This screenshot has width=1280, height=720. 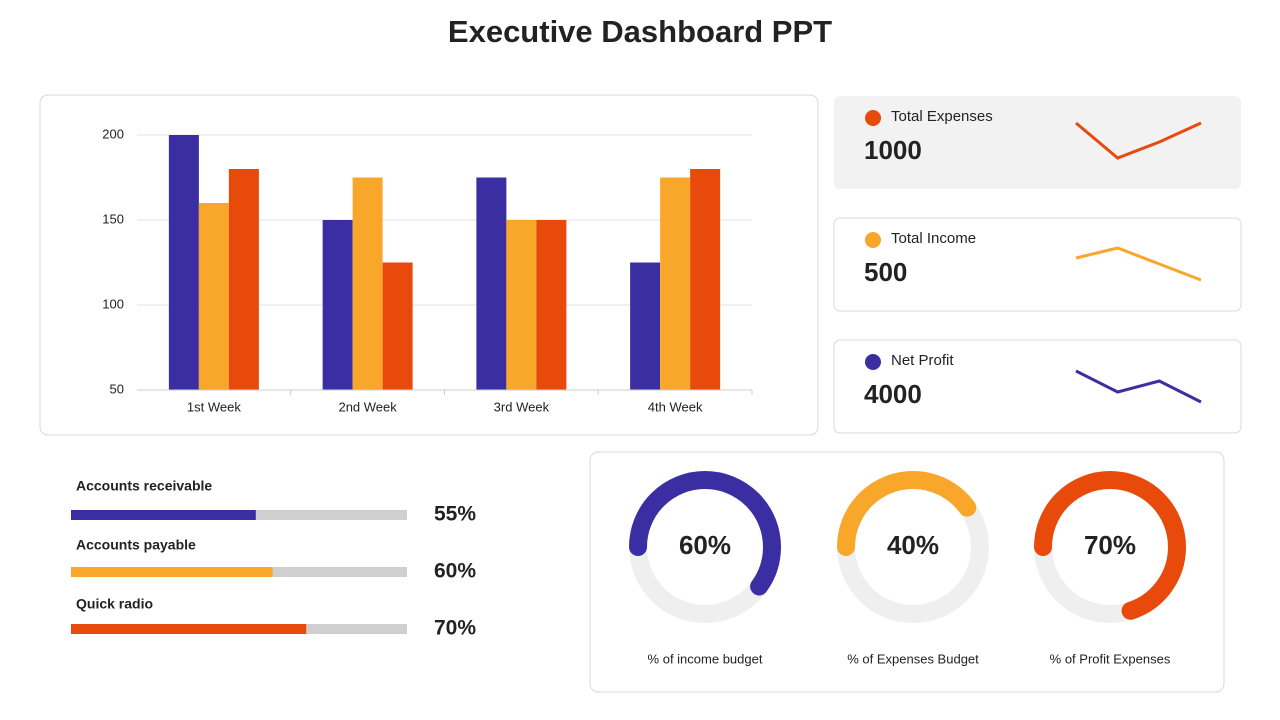 What do you see at coordinates (117, 388) in the screenshot?
I see `y-tick-label: 50` at bounding box center [117, 388].